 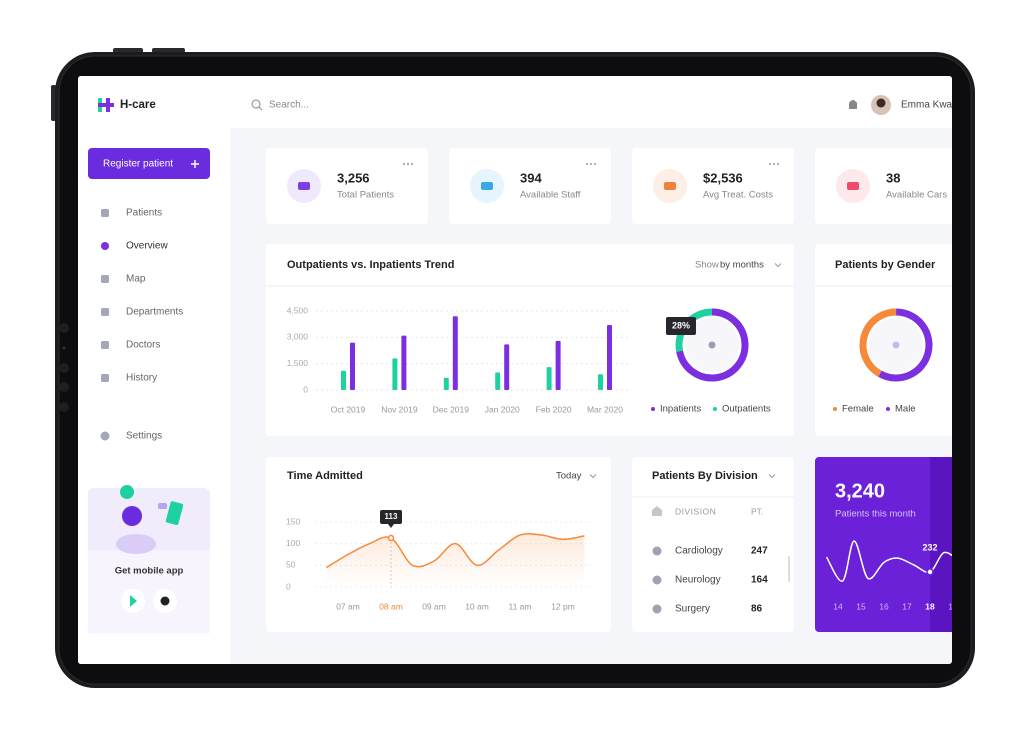 What do you see at coordinates (692, 609) in the screenshot?
I see `division-name: Surgery` at bounding box center [692, 609].